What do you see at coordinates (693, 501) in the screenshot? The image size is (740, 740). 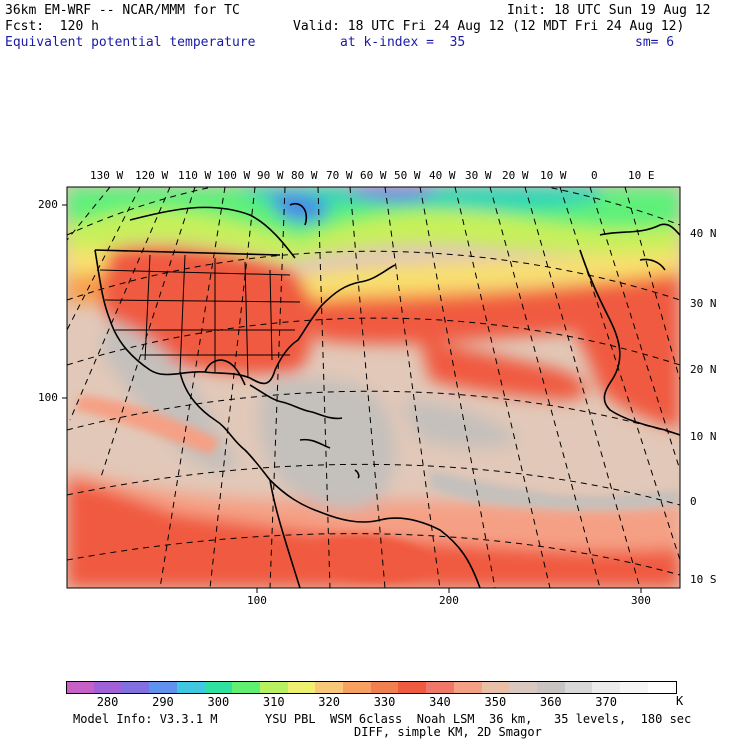 I see `lat-label: 0` at bounding box center [693, 501].